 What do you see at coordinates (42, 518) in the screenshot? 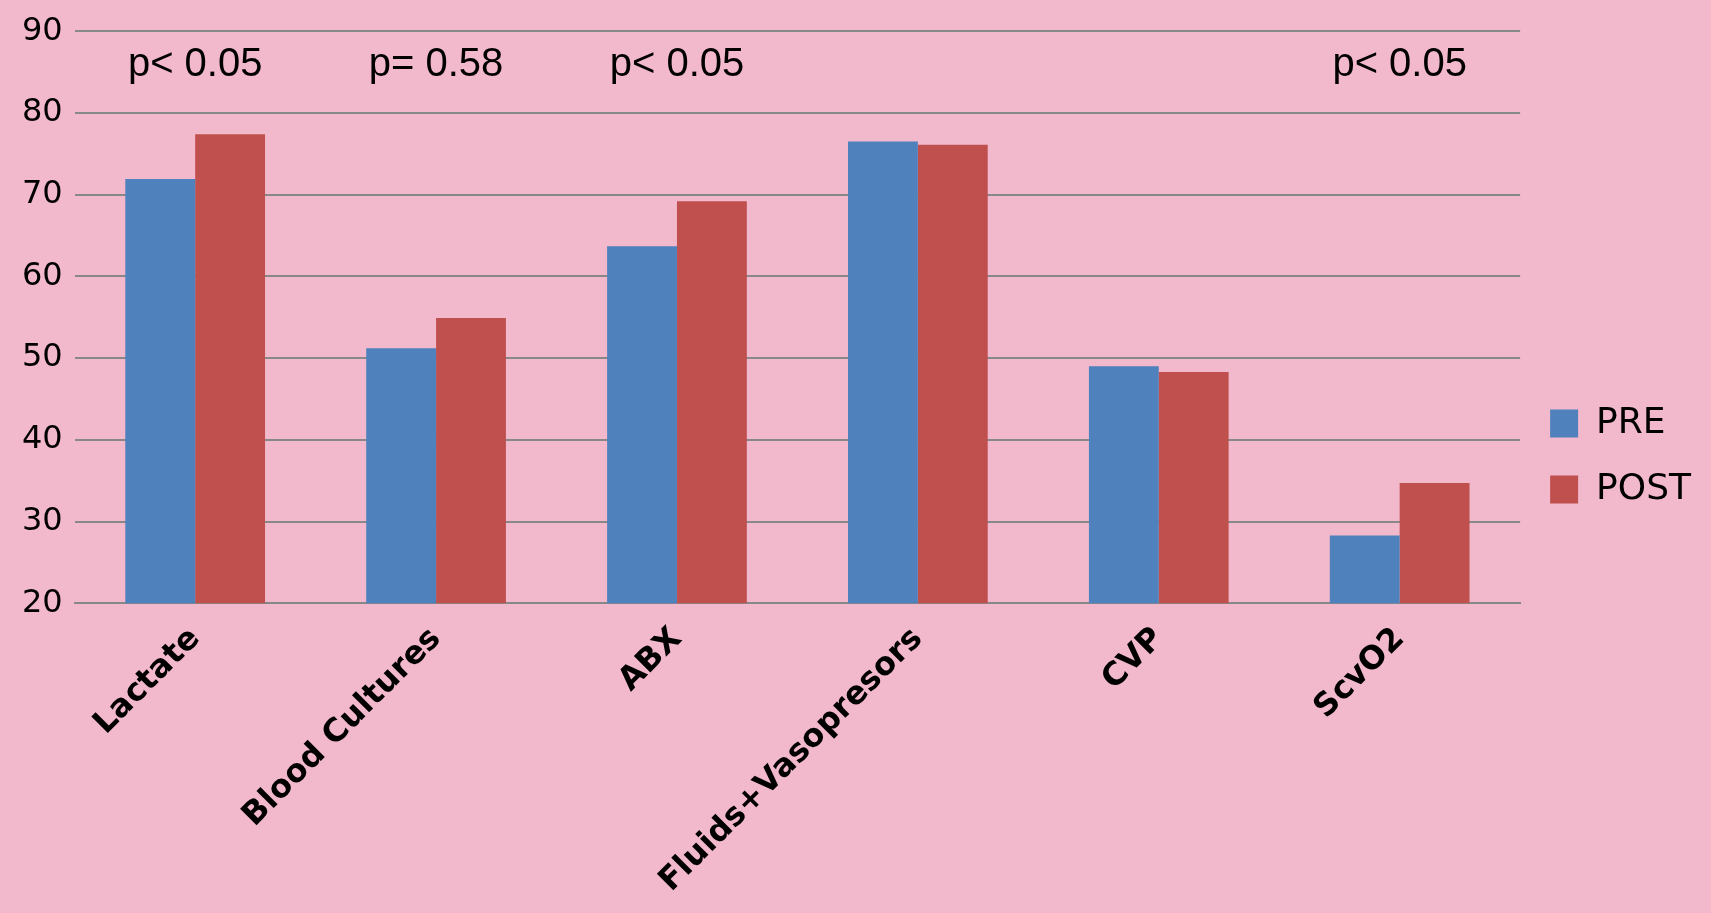
I see `y-tick-label: 30` at bounding box center [42, 518].